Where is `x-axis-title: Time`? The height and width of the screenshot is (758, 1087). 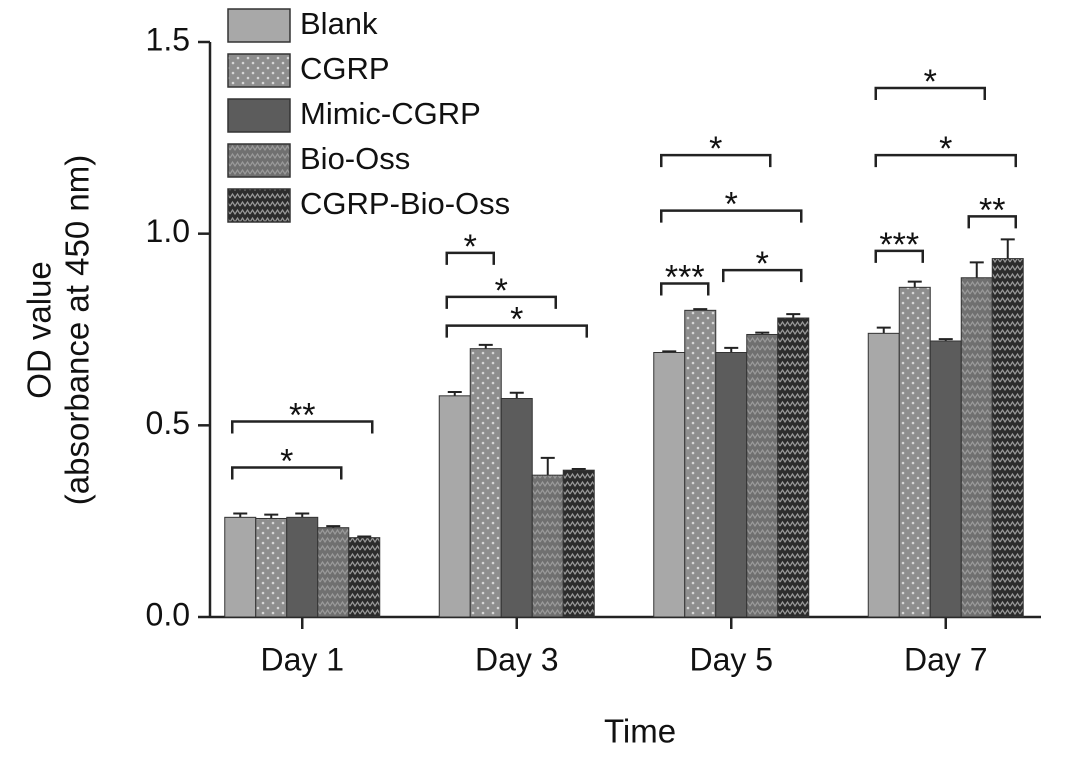 x-axis-title: Time is located at coordinates (640, 731).